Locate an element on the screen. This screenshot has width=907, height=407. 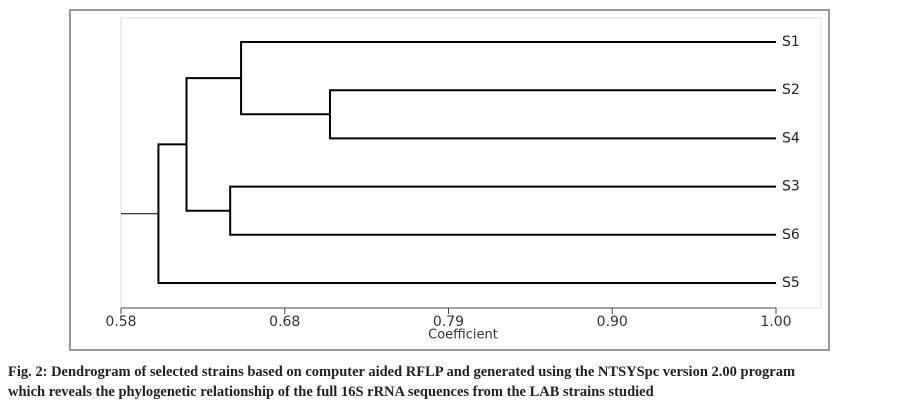
leaf-label: S6 is located at coordinates (791, 235).